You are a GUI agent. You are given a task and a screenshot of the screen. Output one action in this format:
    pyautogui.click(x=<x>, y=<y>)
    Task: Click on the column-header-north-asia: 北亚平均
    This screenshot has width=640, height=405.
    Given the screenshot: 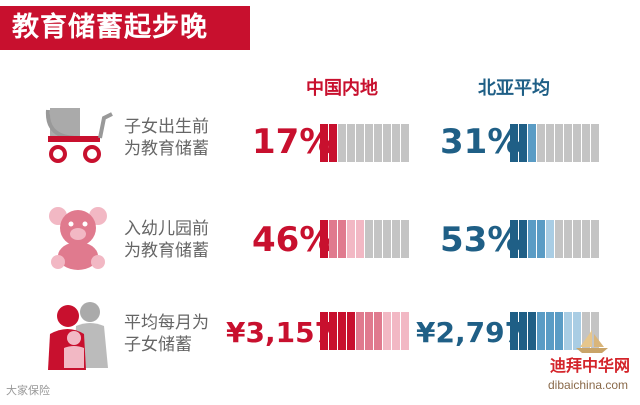 What is the action you would take?
    pyautogui.click(x=514, y=88)
    